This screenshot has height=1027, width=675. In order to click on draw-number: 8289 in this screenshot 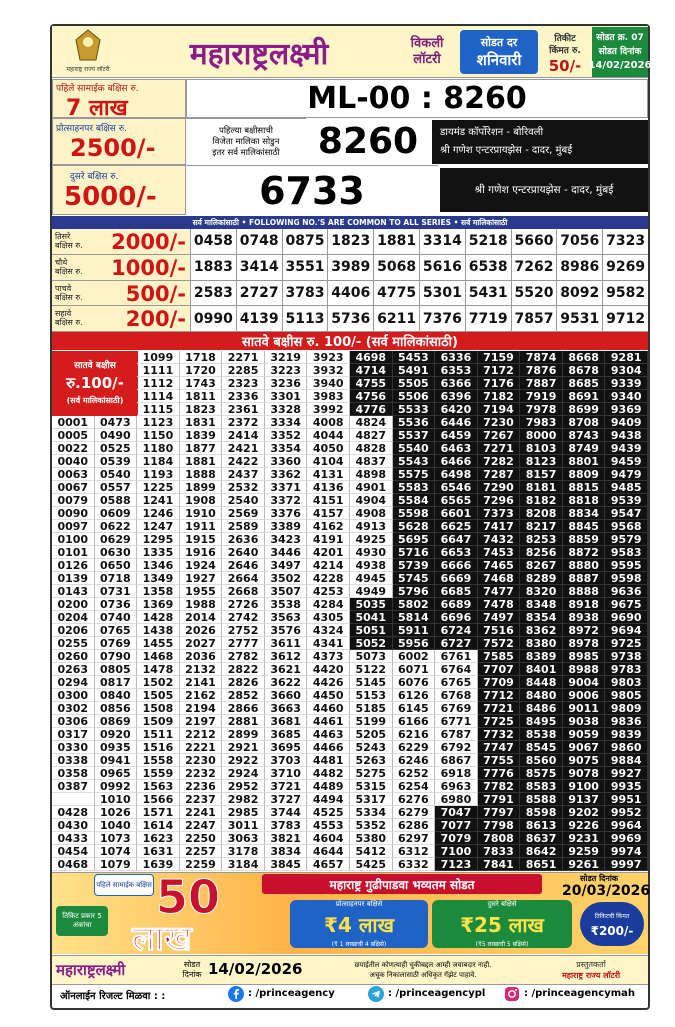, I will do `click(541, 578)`.